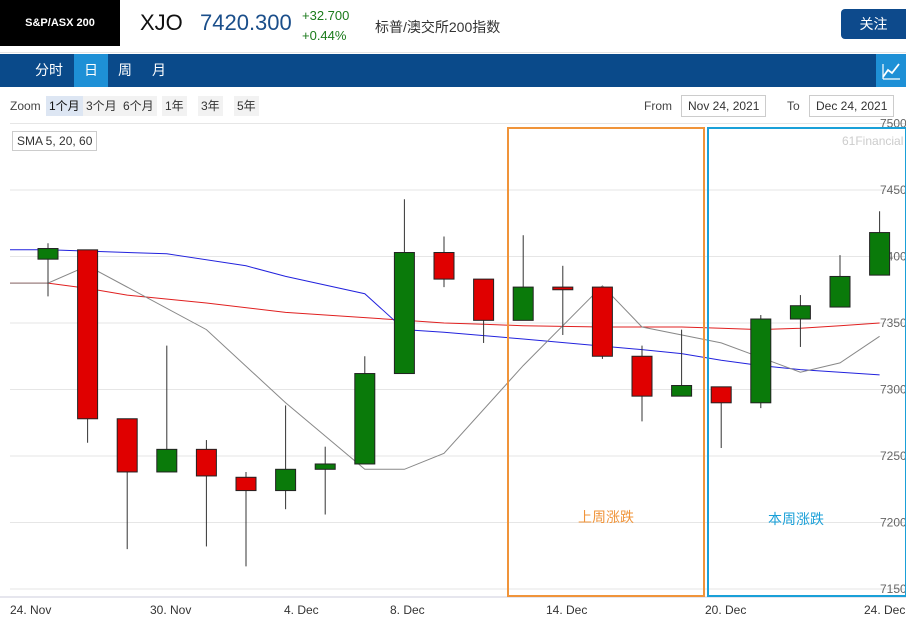  I want to click on price-change: +32.700 +0.44%, so click(325, 26).